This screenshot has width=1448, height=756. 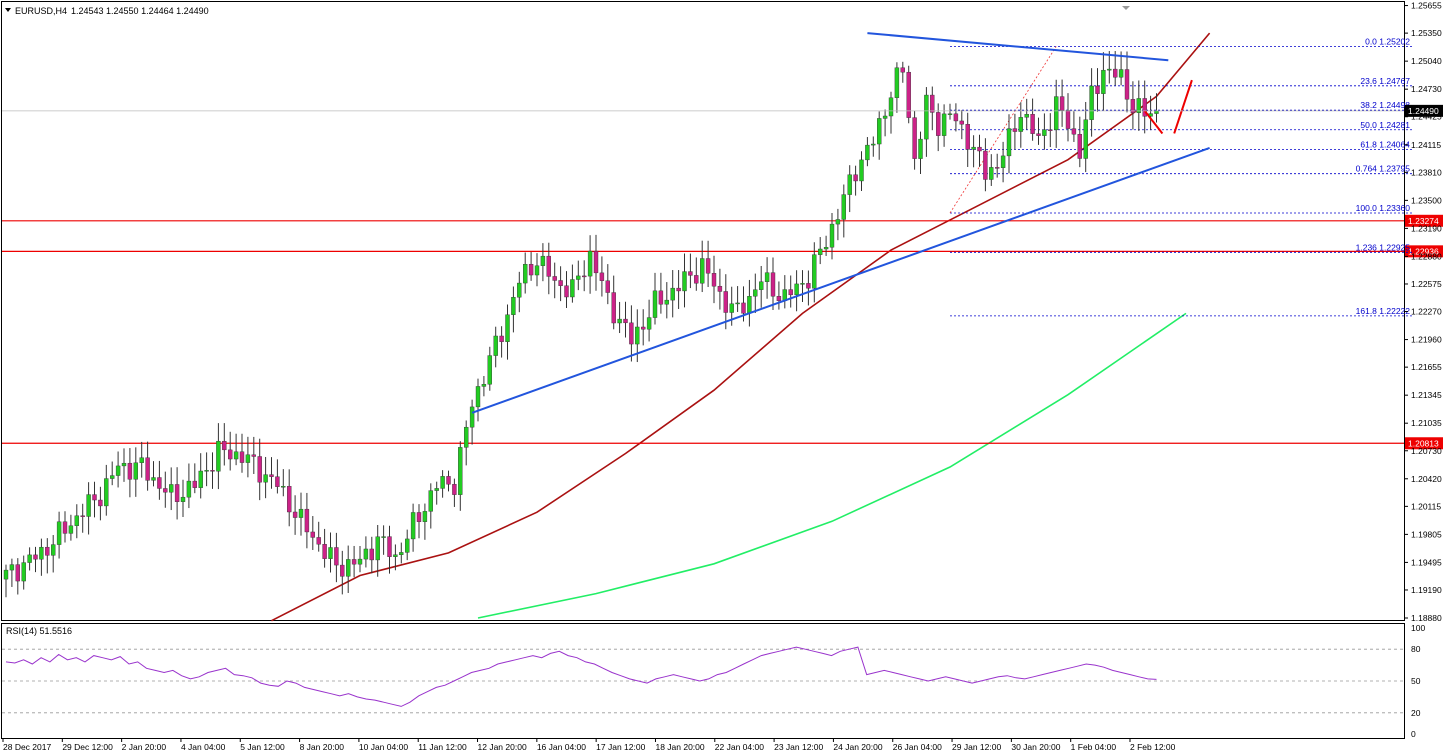 I want to click on fib-anchor-line, so click(x=1003, y=130).